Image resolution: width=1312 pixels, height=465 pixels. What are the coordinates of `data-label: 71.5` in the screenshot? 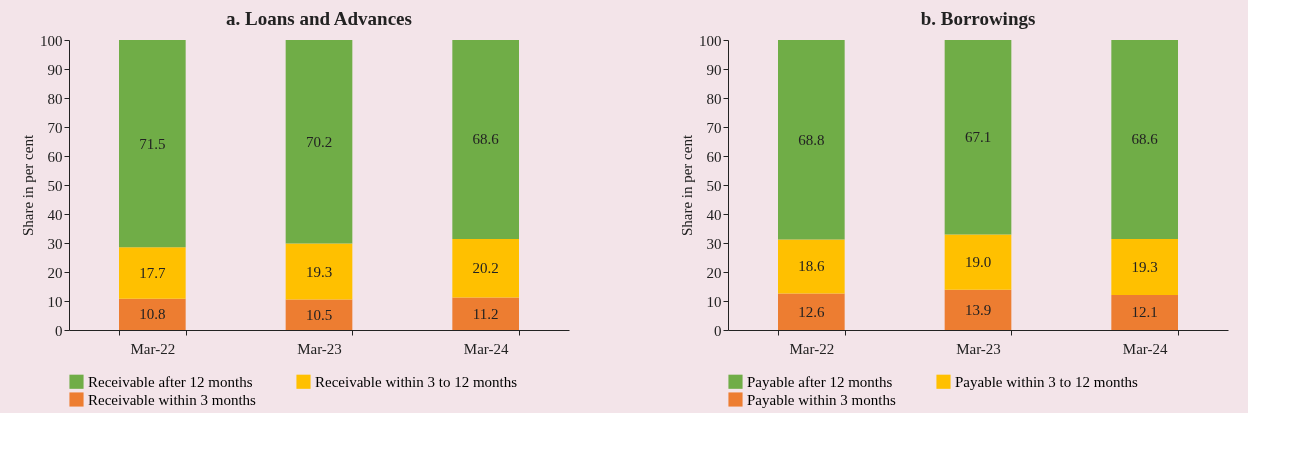 It's located at (152, 143).